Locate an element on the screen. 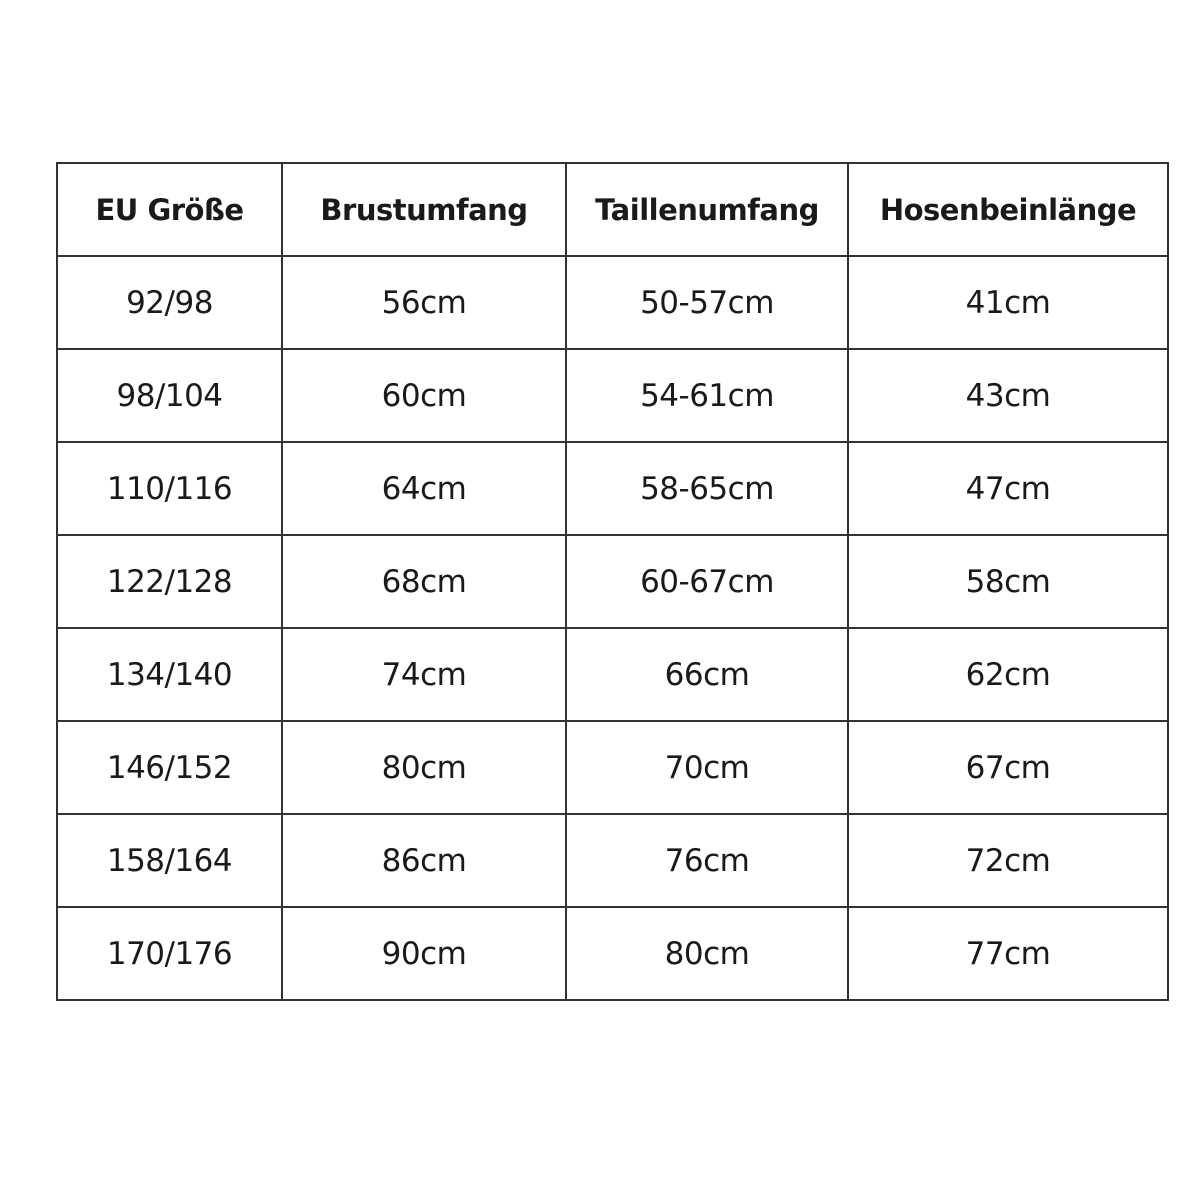  table-row: 134/140 74cm 66cm 62cm is located at coordinates (612, 674).